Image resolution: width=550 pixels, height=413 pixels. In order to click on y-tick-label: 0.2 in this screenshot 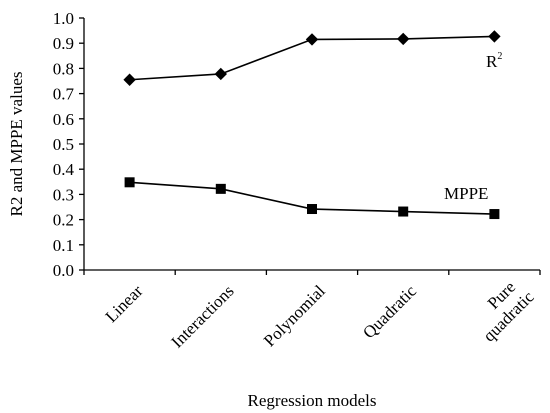, I will do `click(63, 220)`.